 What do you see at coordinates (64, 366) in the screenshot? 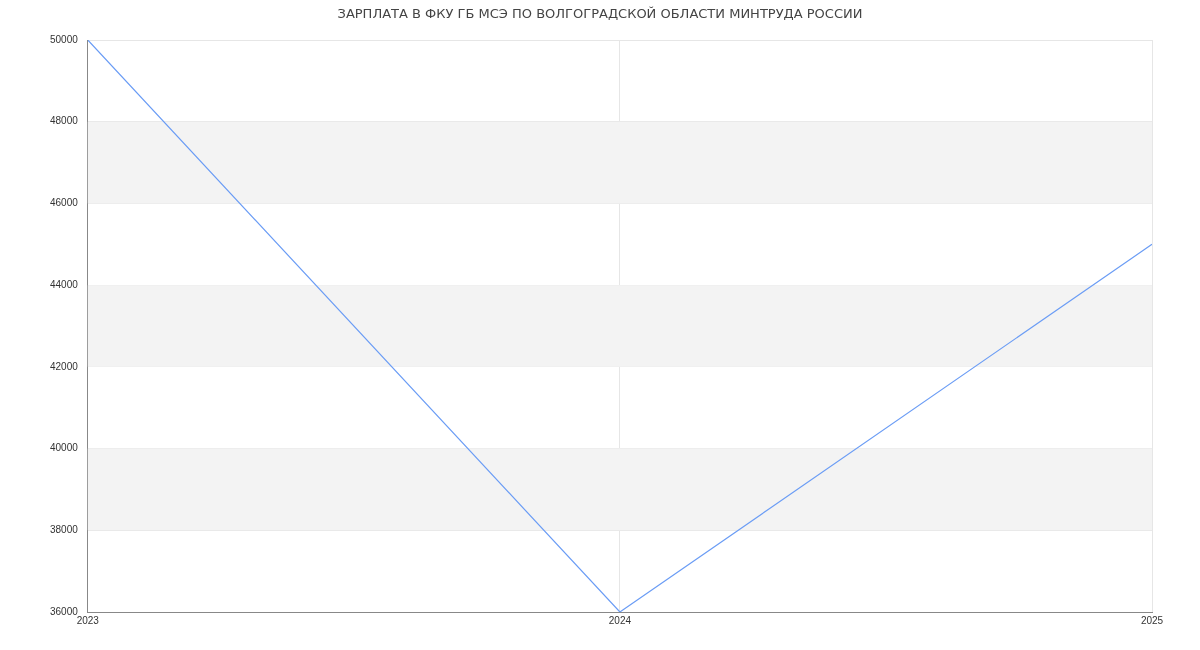
I see `y-tick-label: 42000` at bounding box center [64, 366].